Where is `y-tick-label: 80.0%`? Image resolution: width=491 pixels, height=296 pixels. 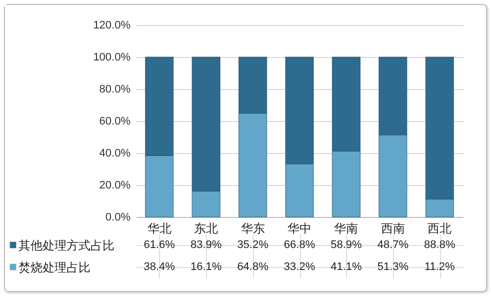 y-tick-label: 80.0% is located at coordinates (115, 90).